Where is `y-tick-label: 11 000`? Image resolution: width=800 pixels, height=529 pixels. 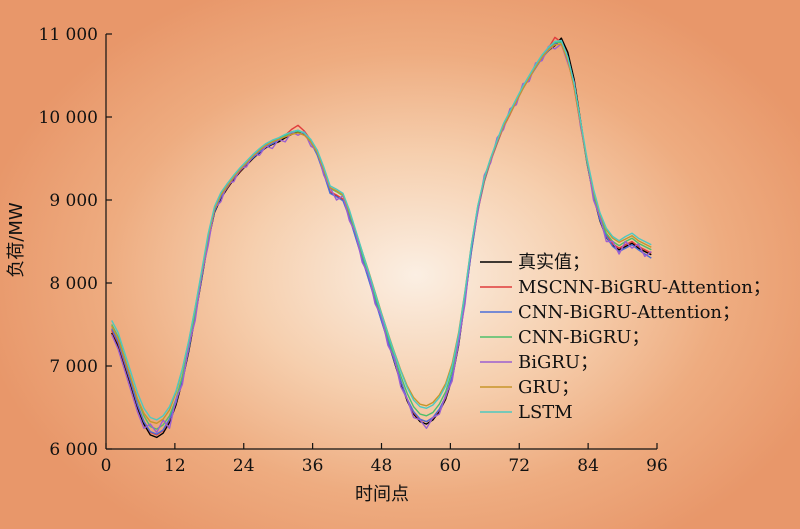 y-tick-label: 11 000 is located at coordinates (68, 35).